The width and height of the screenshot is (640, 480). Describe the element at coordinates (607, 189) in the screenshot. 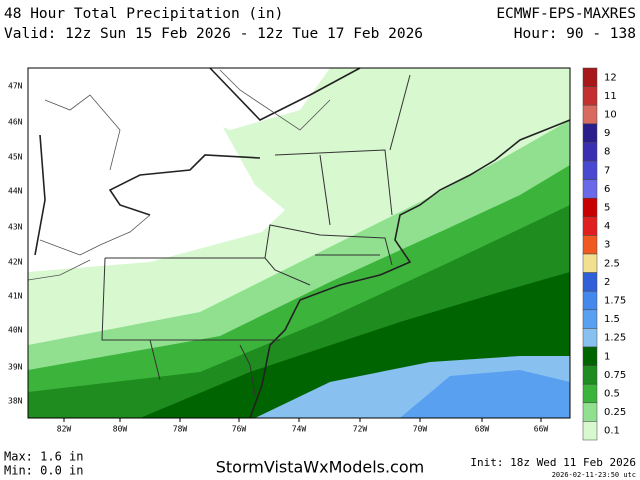

I see `colorbar-label: 6` at that location.